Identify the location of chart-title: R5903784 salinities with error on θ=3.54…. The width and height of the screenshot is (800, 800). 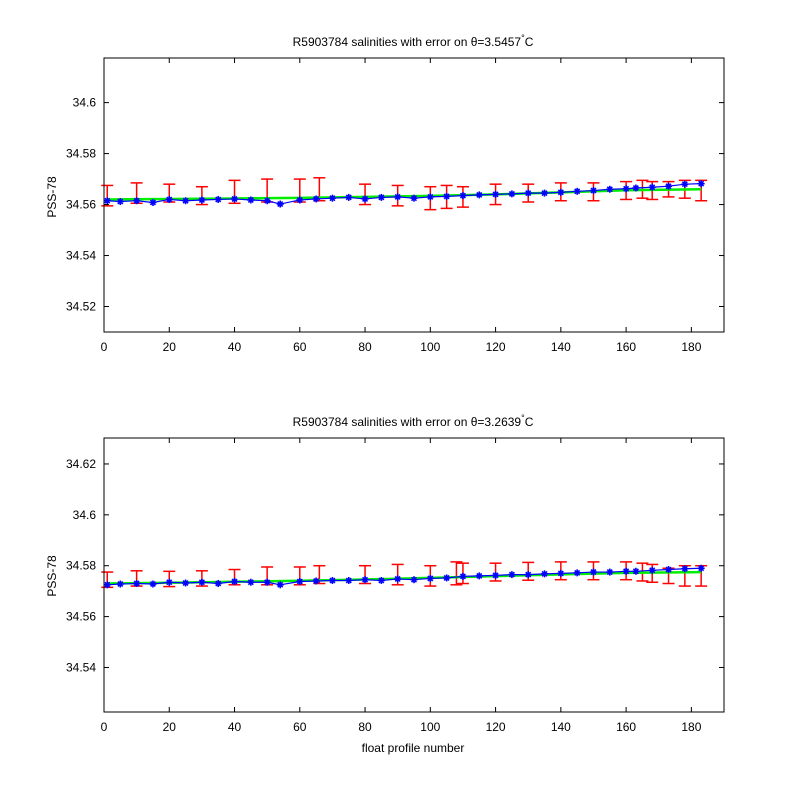
(413, 41).